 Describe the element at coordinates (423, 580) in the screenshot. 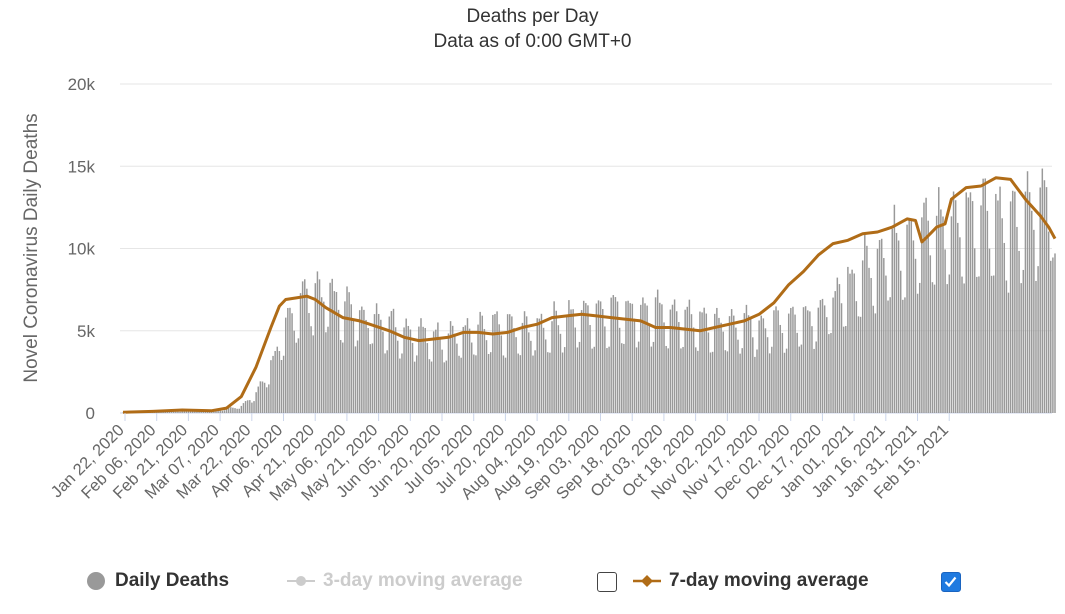

I see `legend-label-3day-average: 3-day moving average` at that location.